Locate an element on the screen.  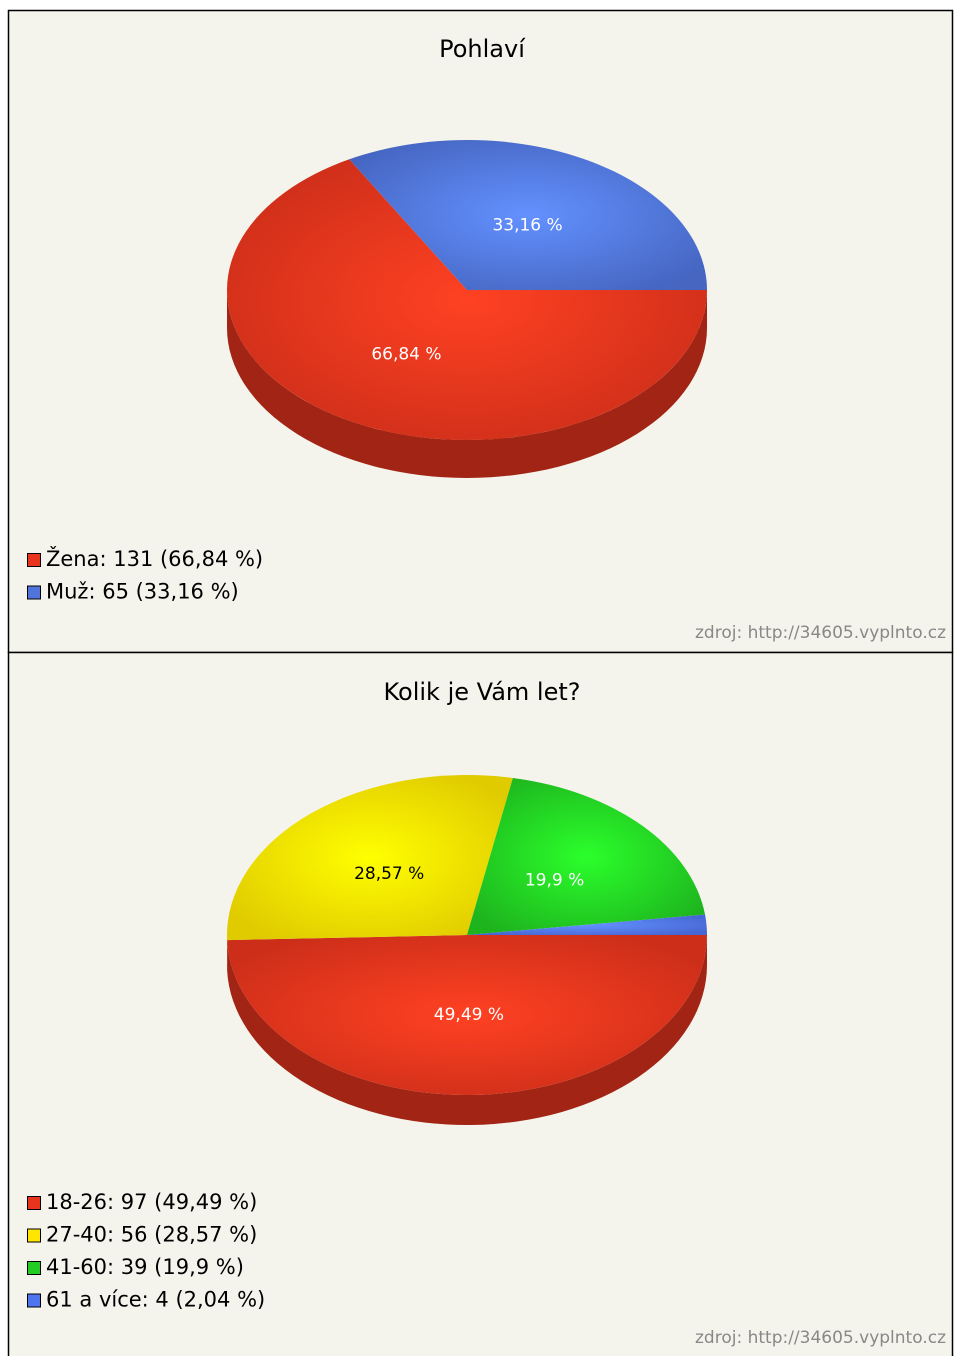
value-label: 49,49 % is located at coordinates (469, 1015).